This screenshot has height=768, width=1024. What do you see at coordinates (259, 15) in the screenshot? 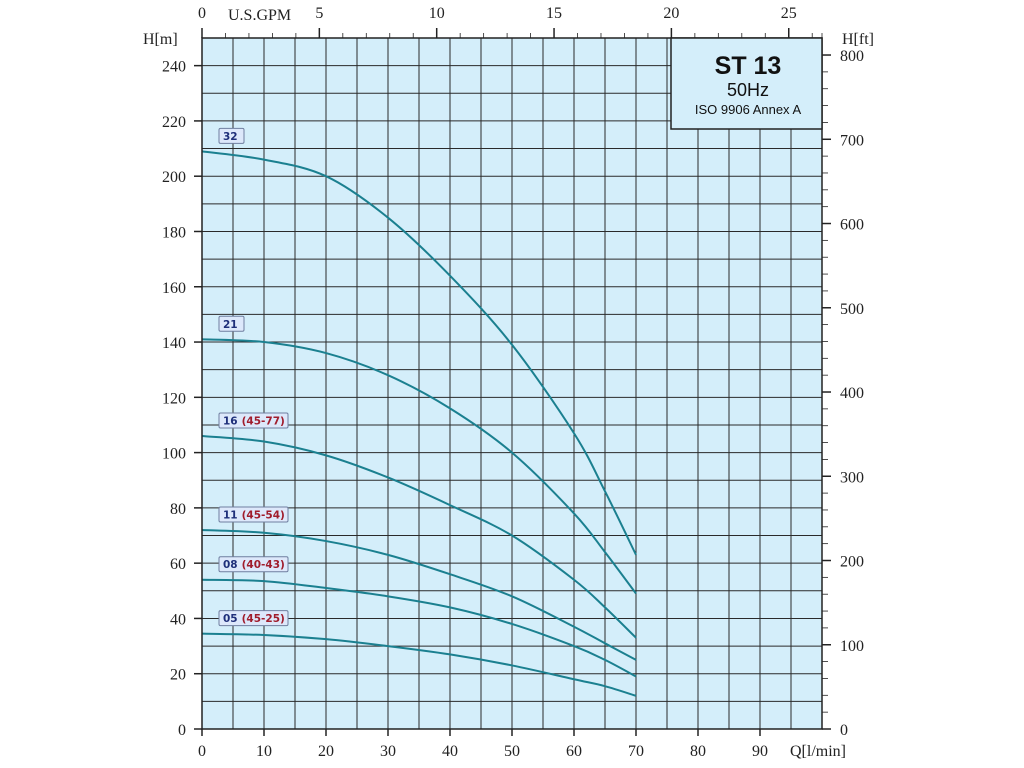
I see `x-top-axis-label: U.S.GPM` at bounding box center [259, 15].